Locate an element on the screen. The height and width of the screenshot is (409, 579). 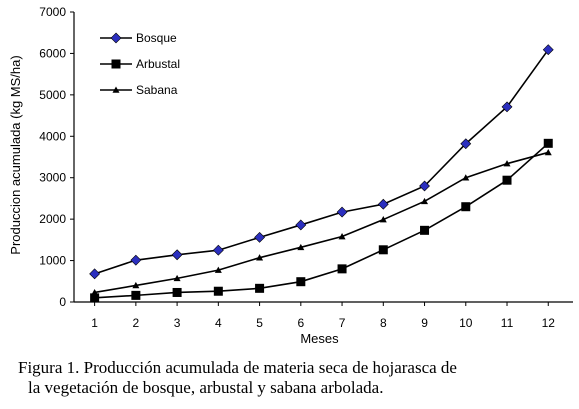
y-tick-label: 4000 is located at coordinates (52, 136).